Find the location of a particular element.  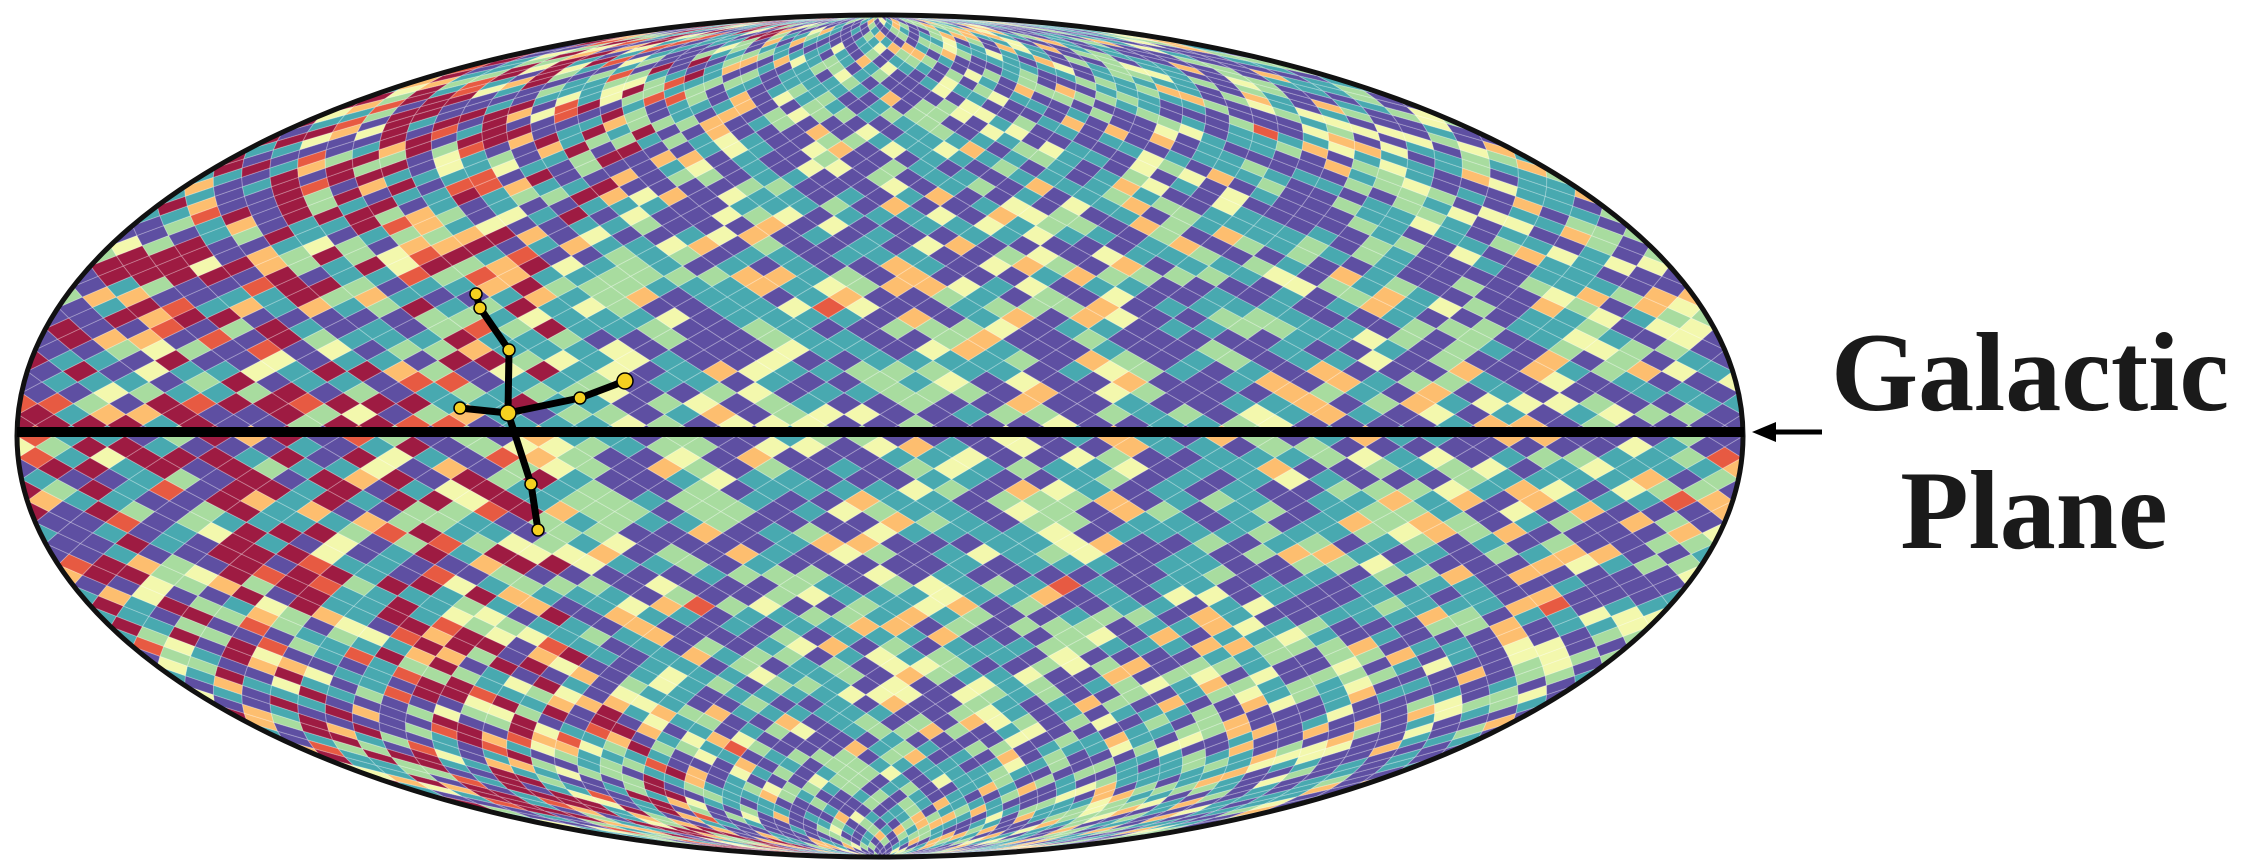

arrow is located at coordinates (1787, 432).